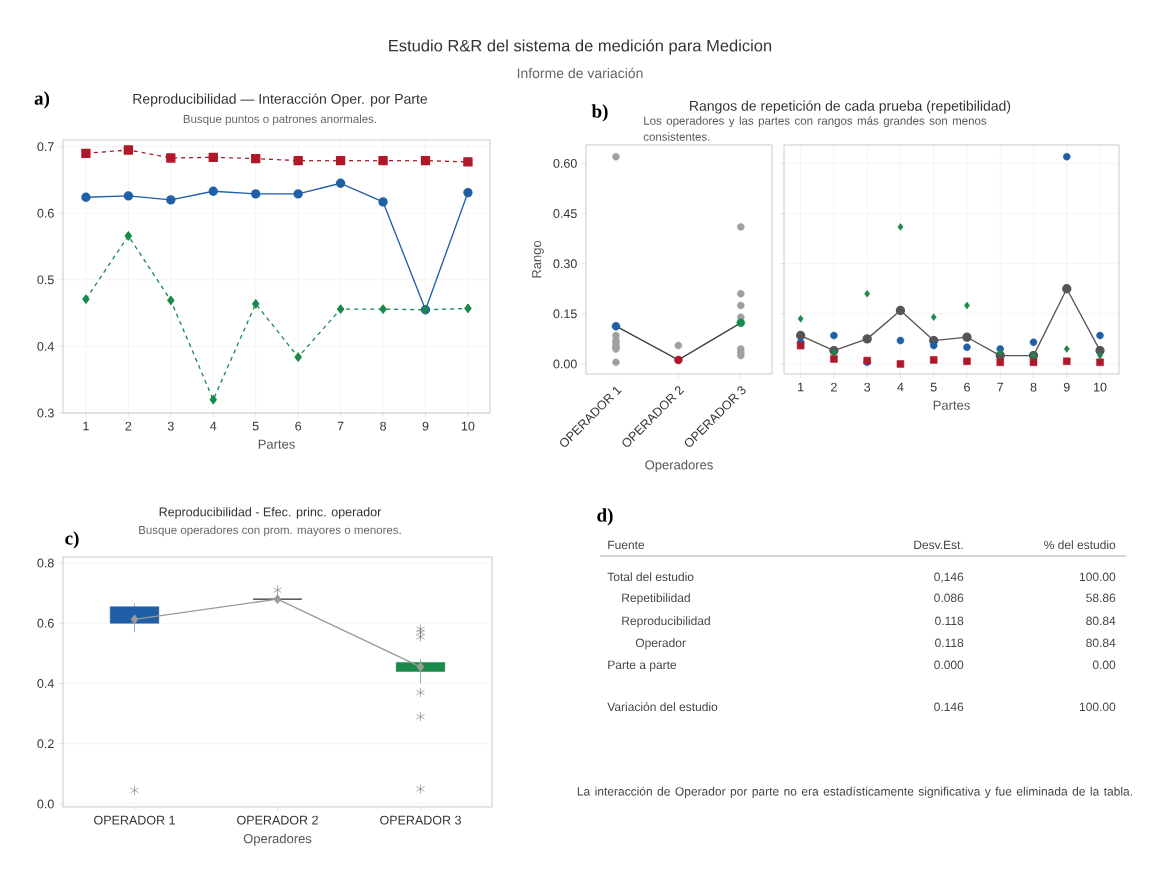 The image size is (1159, 873). What do you see at coordinates (72, 540) in the screenshot?
I see `text: c)` at bounding box center [72, 540].